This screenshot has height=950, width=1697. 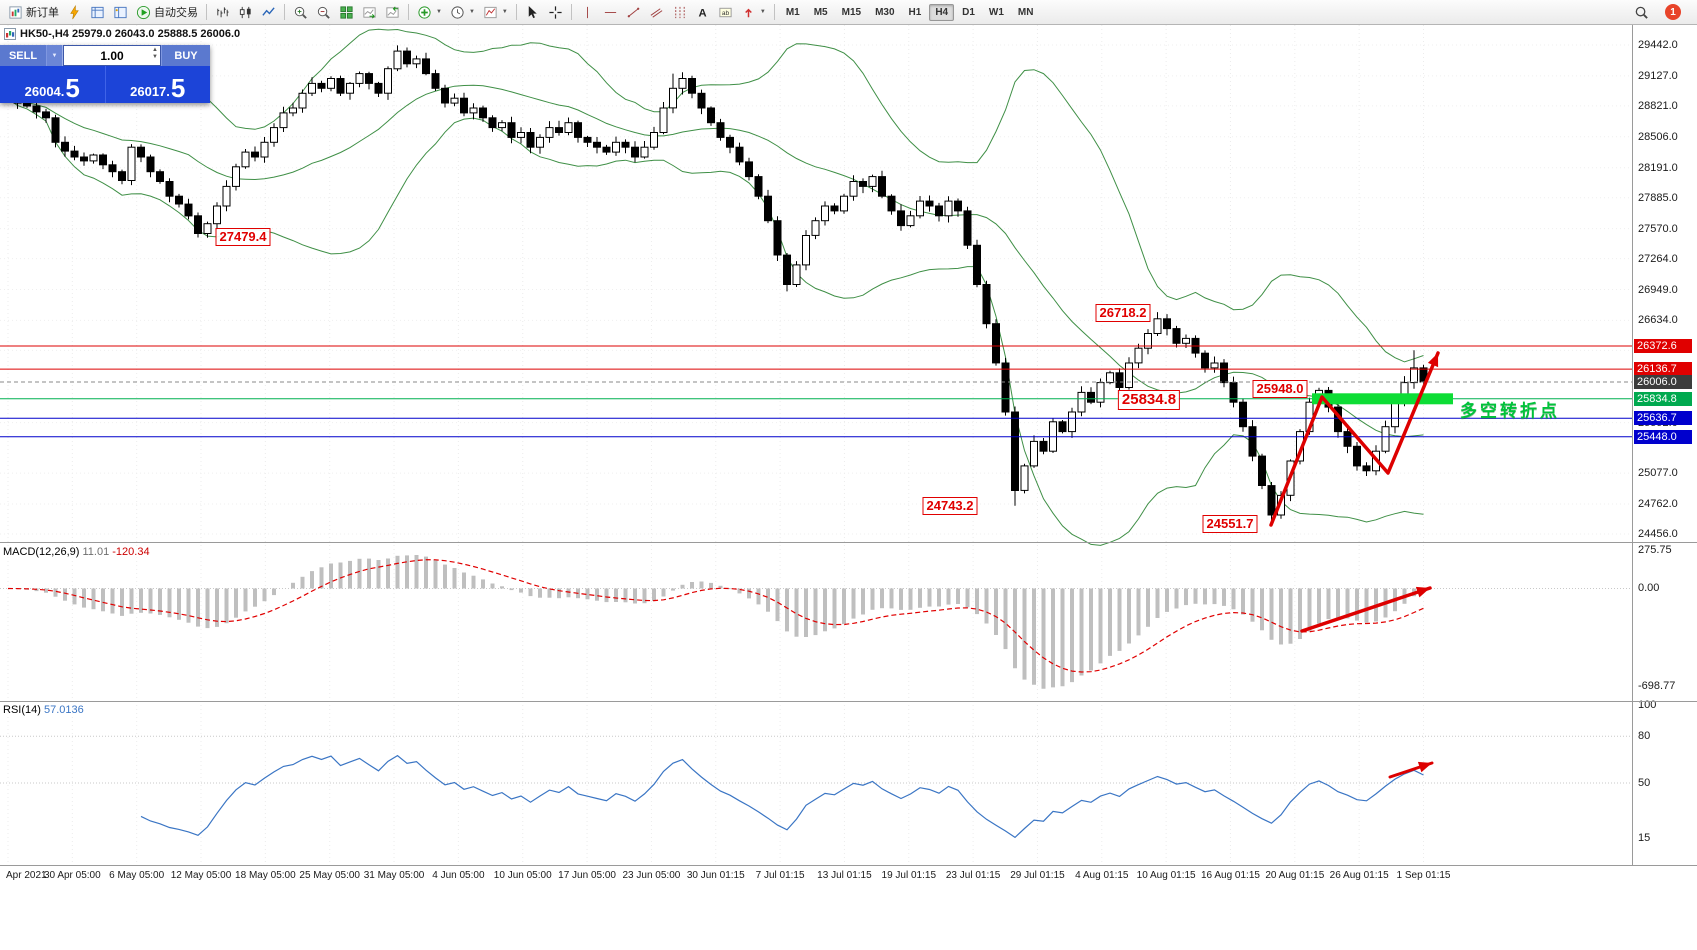 I want to click on price-tick-label: 26949.0, so click(x=1658, y=289).